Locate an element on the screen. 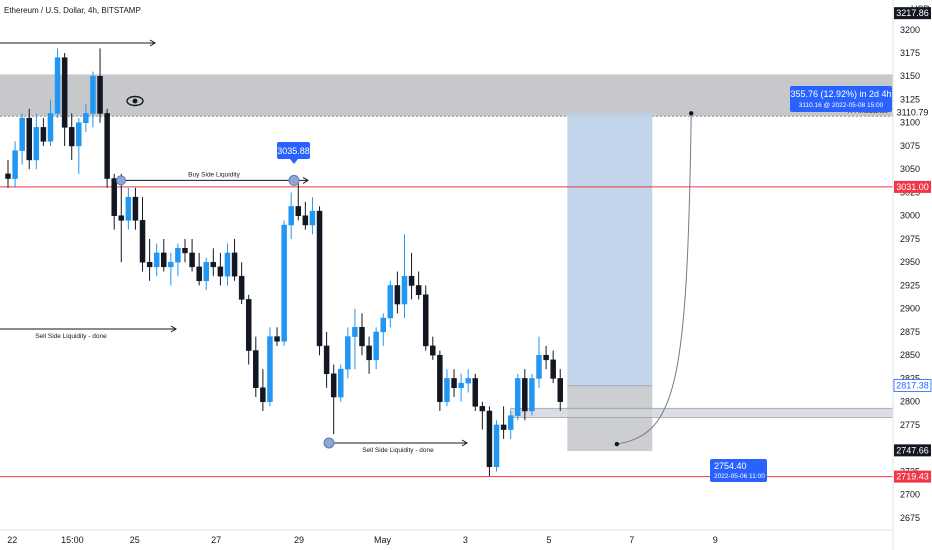 The image size is (932, 550). price-label: 3110.79 is located at coordinates (913, 113).